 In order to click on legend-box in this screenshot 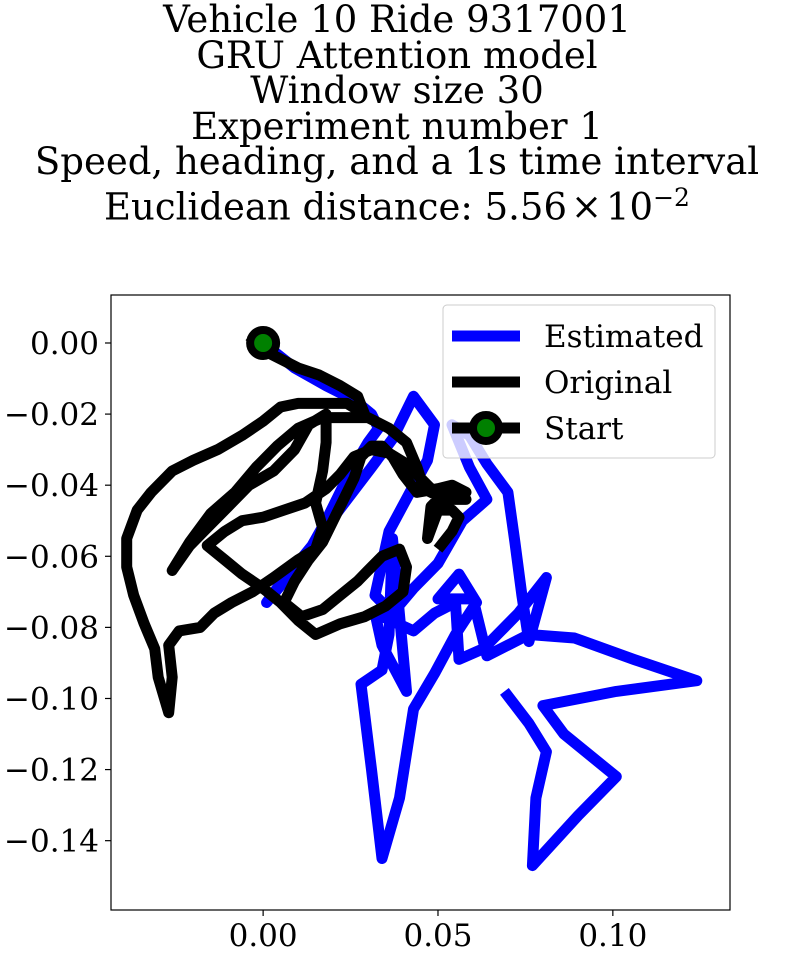, I will do `click(579, 381)`.